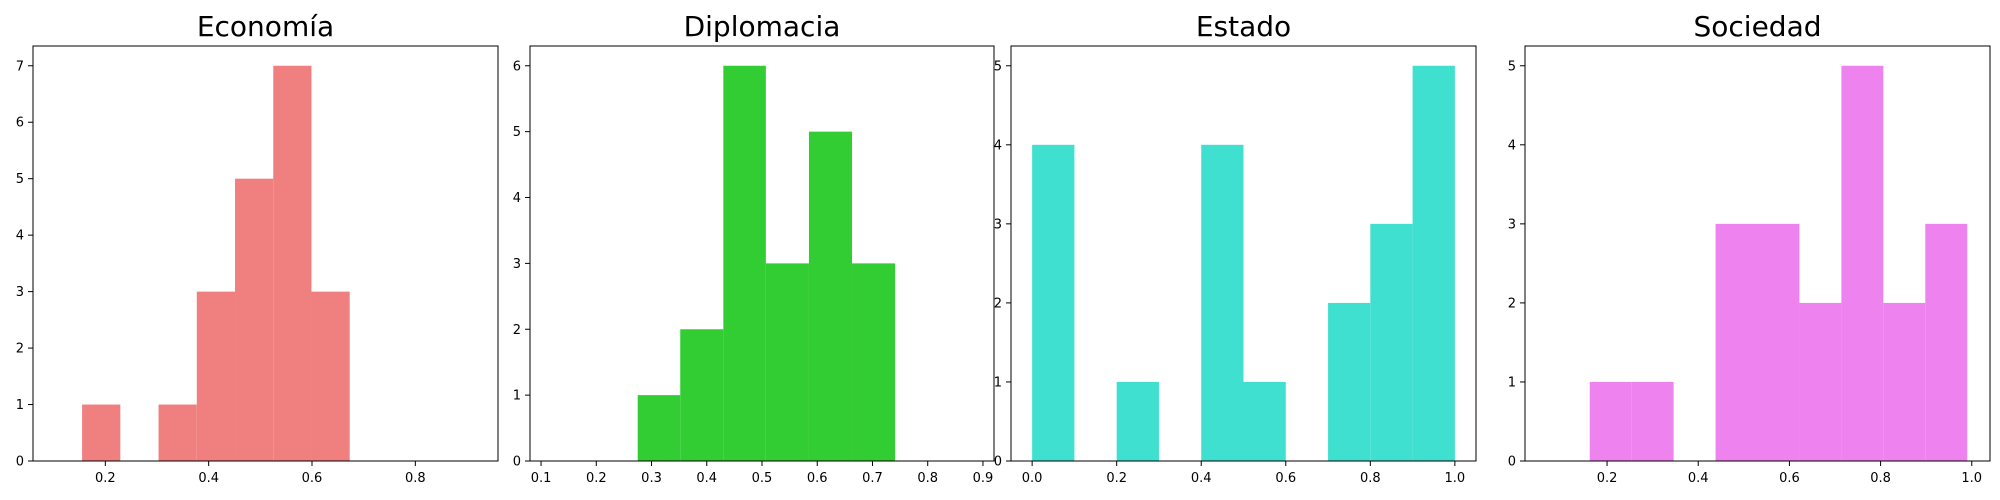  What do you see at coordinates (651, 478) in the screenshot?
I see `x-tick-label: 0.3` at bounding box center [651, 478].